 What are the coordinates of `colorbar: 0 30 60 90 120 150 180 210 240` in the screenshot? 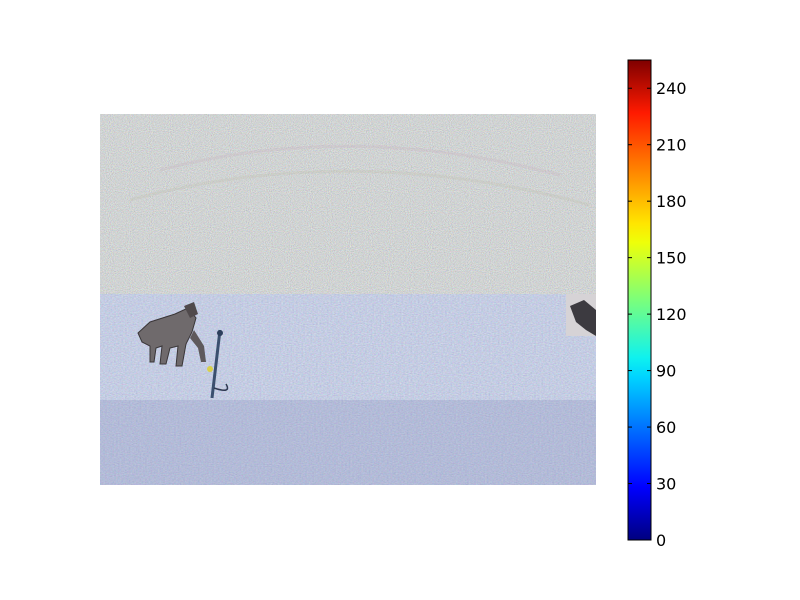 It's located at (657, 304).